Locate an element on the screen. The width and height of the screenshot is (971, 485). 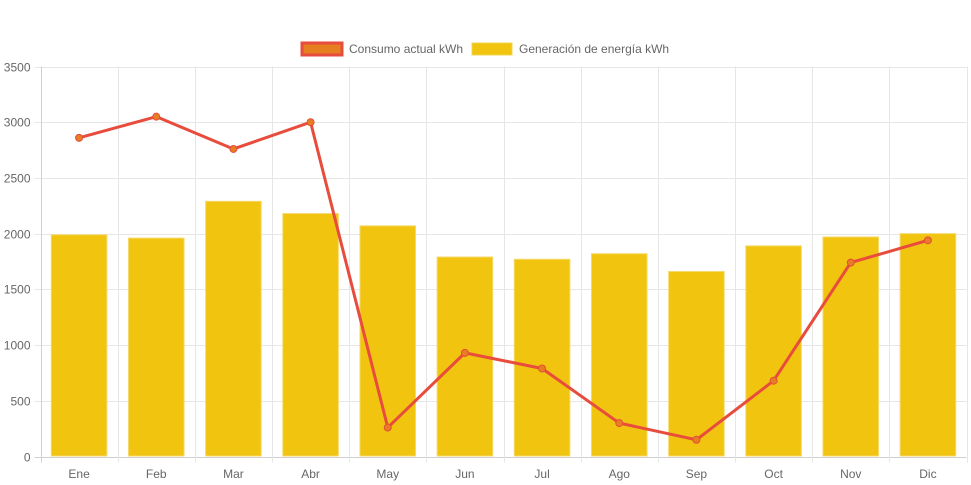
x-tick-label: Sep is located at coordinates (697, 474).